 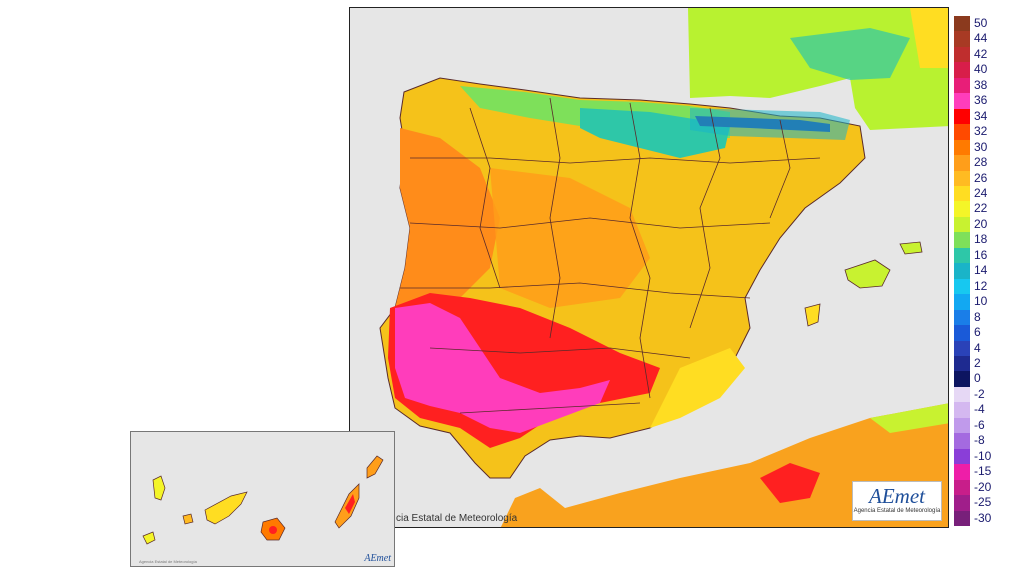 What do you see at coordinates (897, 511) in the screenshot?
I see `logo-subtitle: Agencia Estatal de Meteorología` at bounding box center [897, 511].